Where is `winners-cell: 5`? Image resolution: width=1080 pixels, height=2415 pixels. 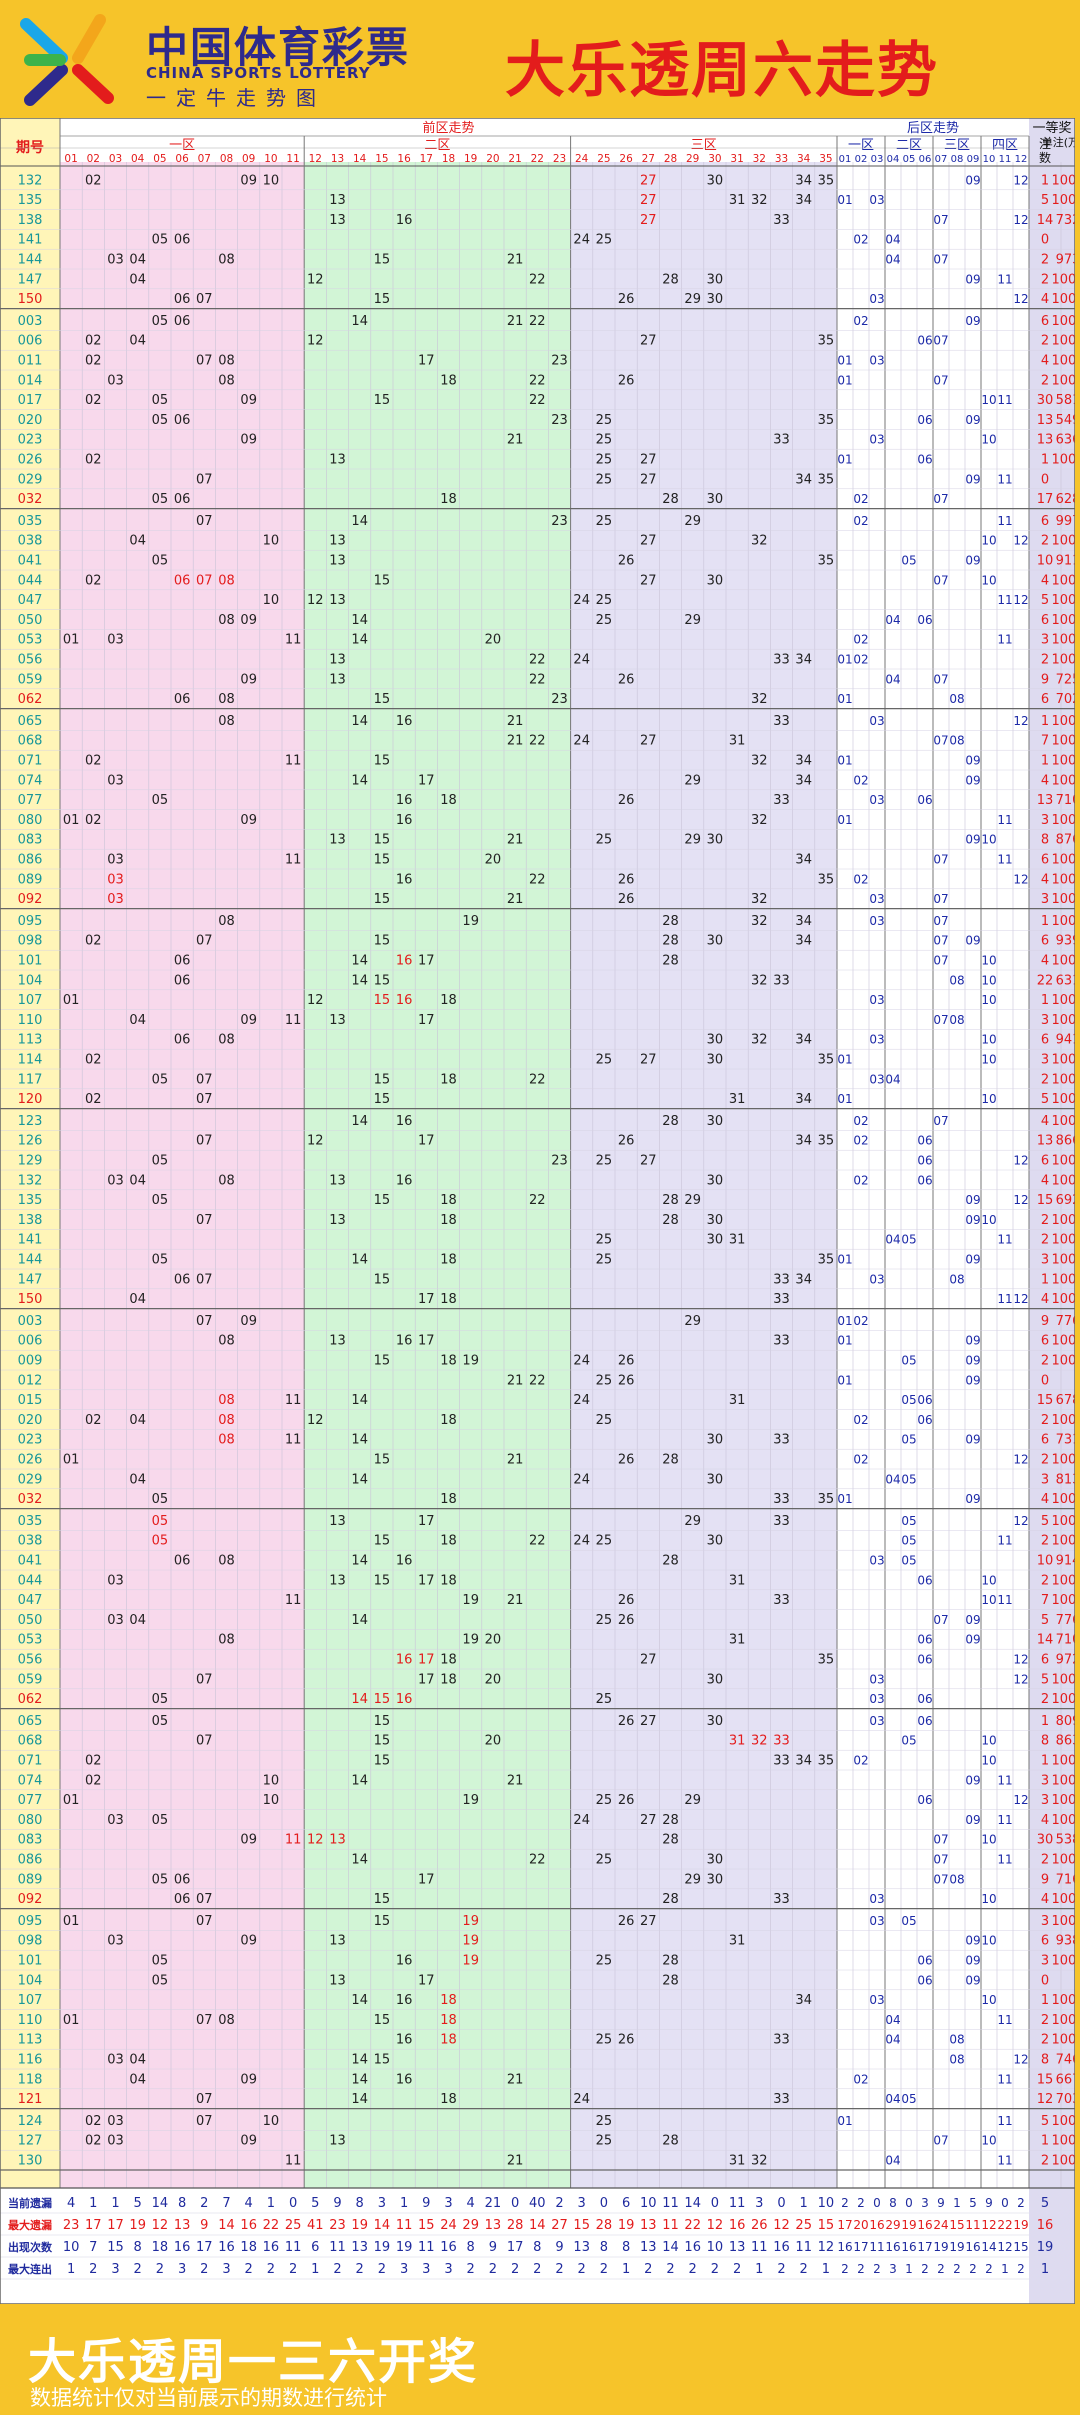 winners-cell: 5 is located at coordinates (1045, 200).